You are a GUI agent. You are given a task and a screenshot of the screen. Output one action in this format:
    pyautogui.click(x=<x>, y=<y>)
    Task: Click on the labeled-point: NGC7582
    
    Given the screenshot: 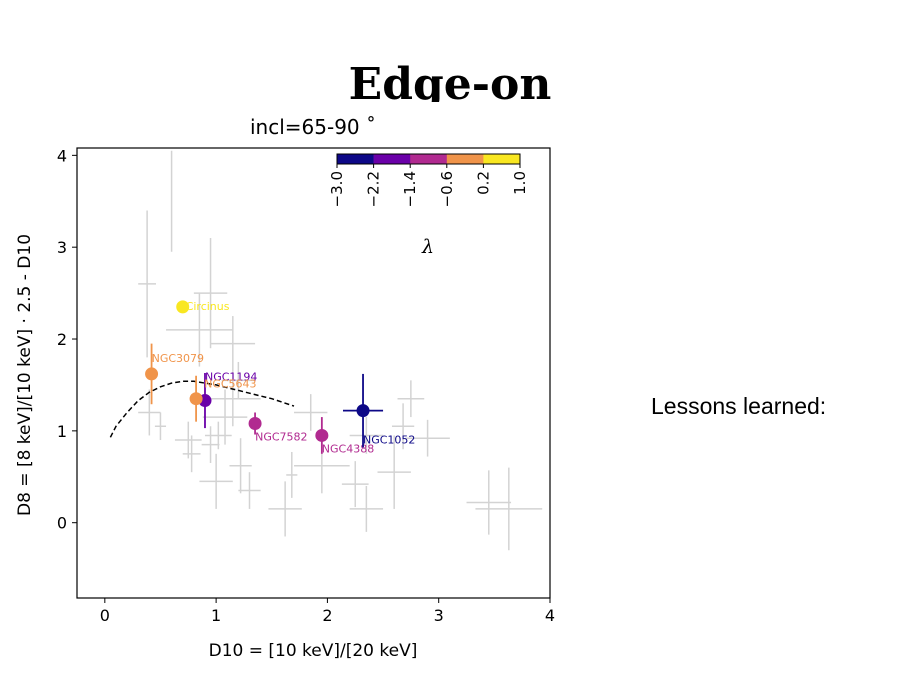 What is the action you would take?
    pyautogui.click(x=278, y=428)
    